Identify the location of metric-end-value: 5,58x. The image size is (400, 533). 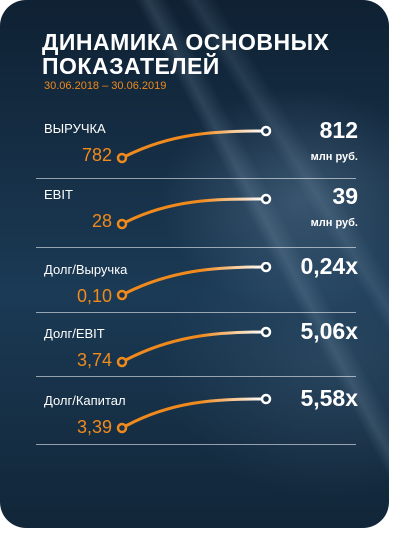
(329, 398).